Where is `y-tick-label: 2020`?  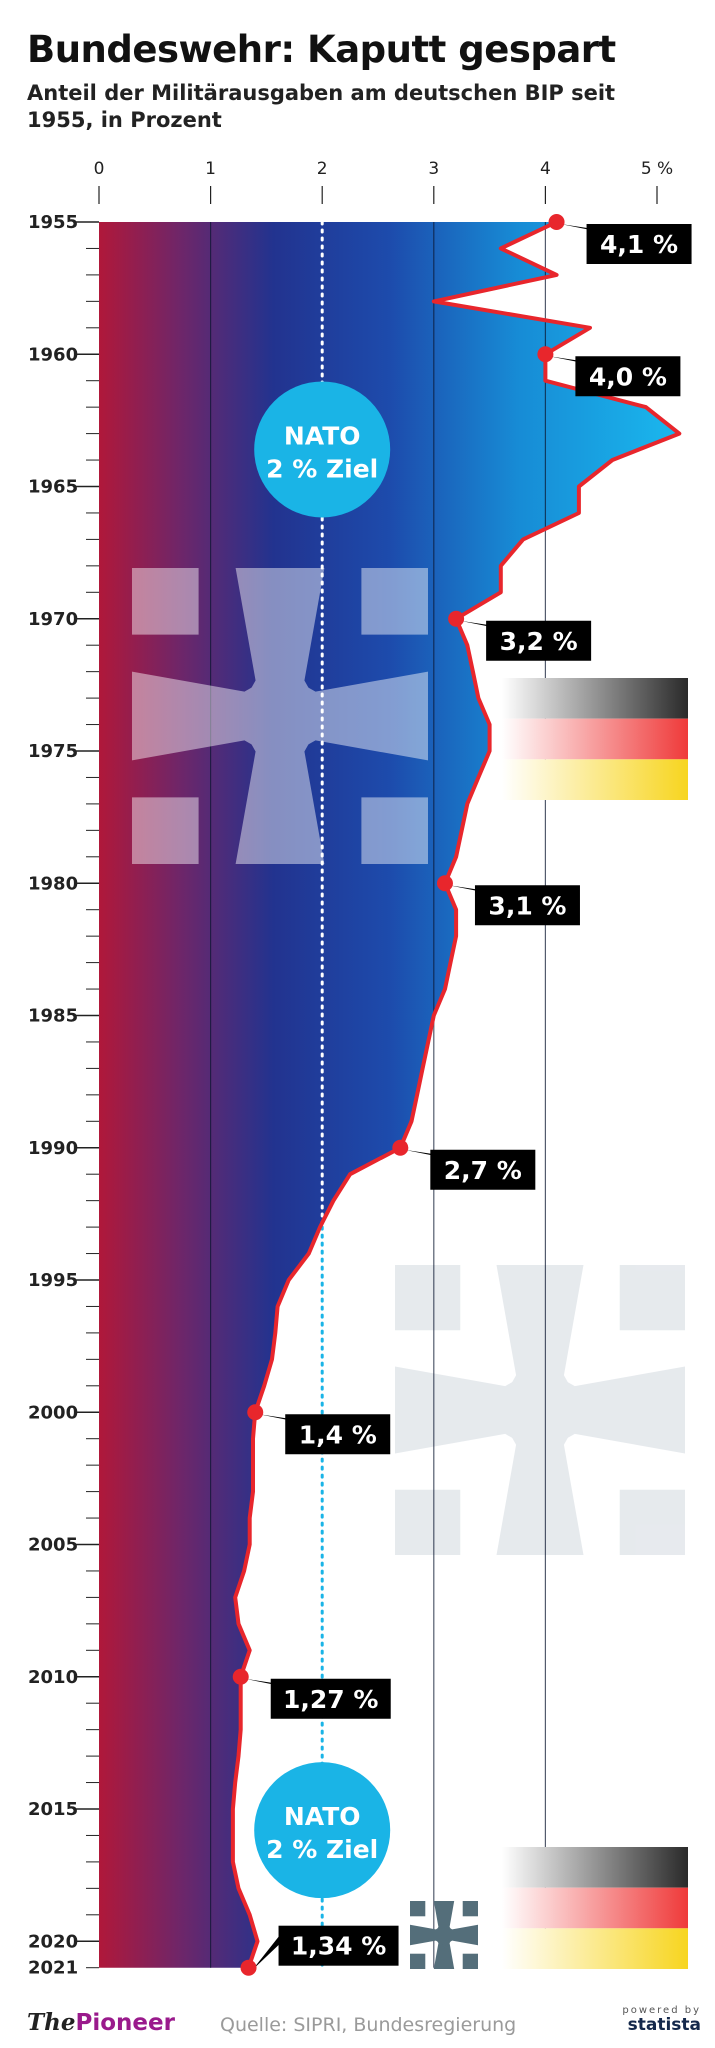
y-tick-label: 2020 is located at coordinates (53, 1941).